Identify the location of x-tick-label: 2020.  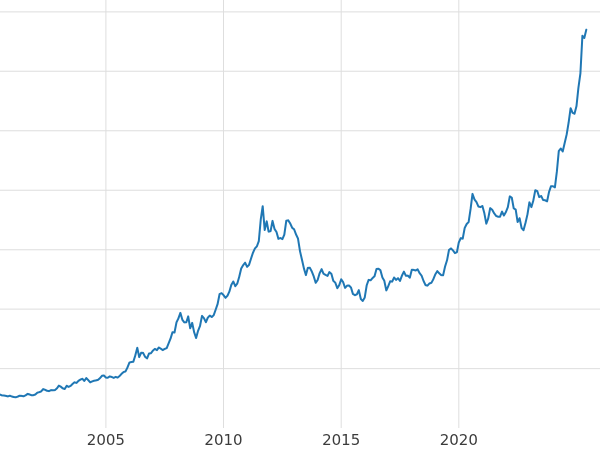
(458, 440).